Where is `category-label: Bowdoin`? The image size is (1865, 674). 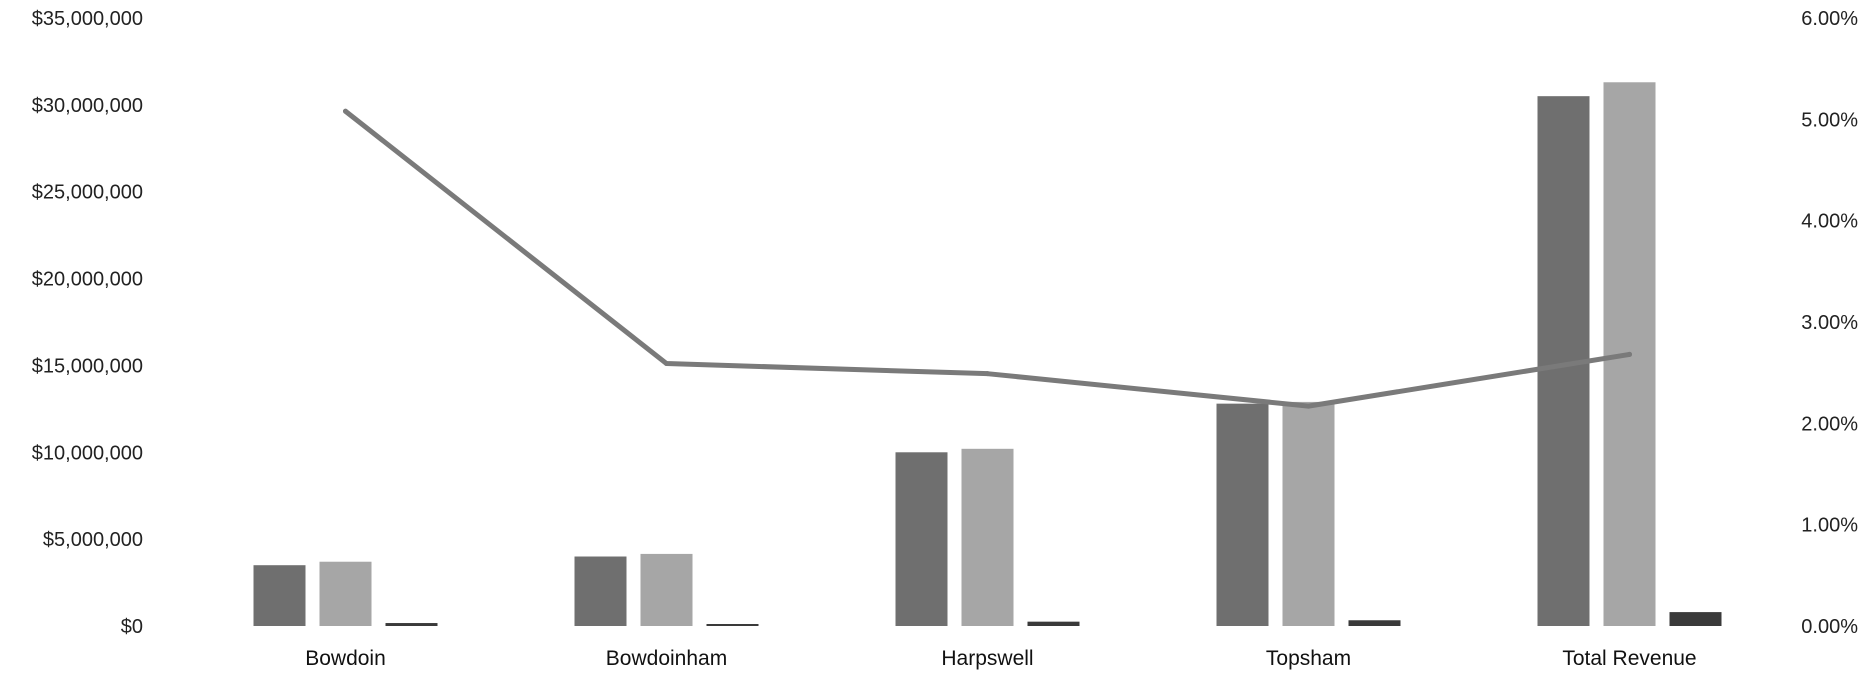 category-label: Bowdoin is located at coordinates (345, 658).